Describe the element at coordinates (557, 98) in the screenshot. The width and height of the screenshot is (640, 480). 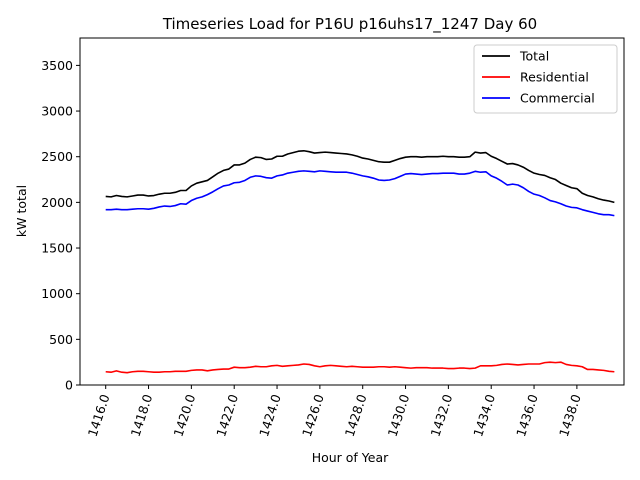
I see `legend-label-commercial: Commercial` at that location.